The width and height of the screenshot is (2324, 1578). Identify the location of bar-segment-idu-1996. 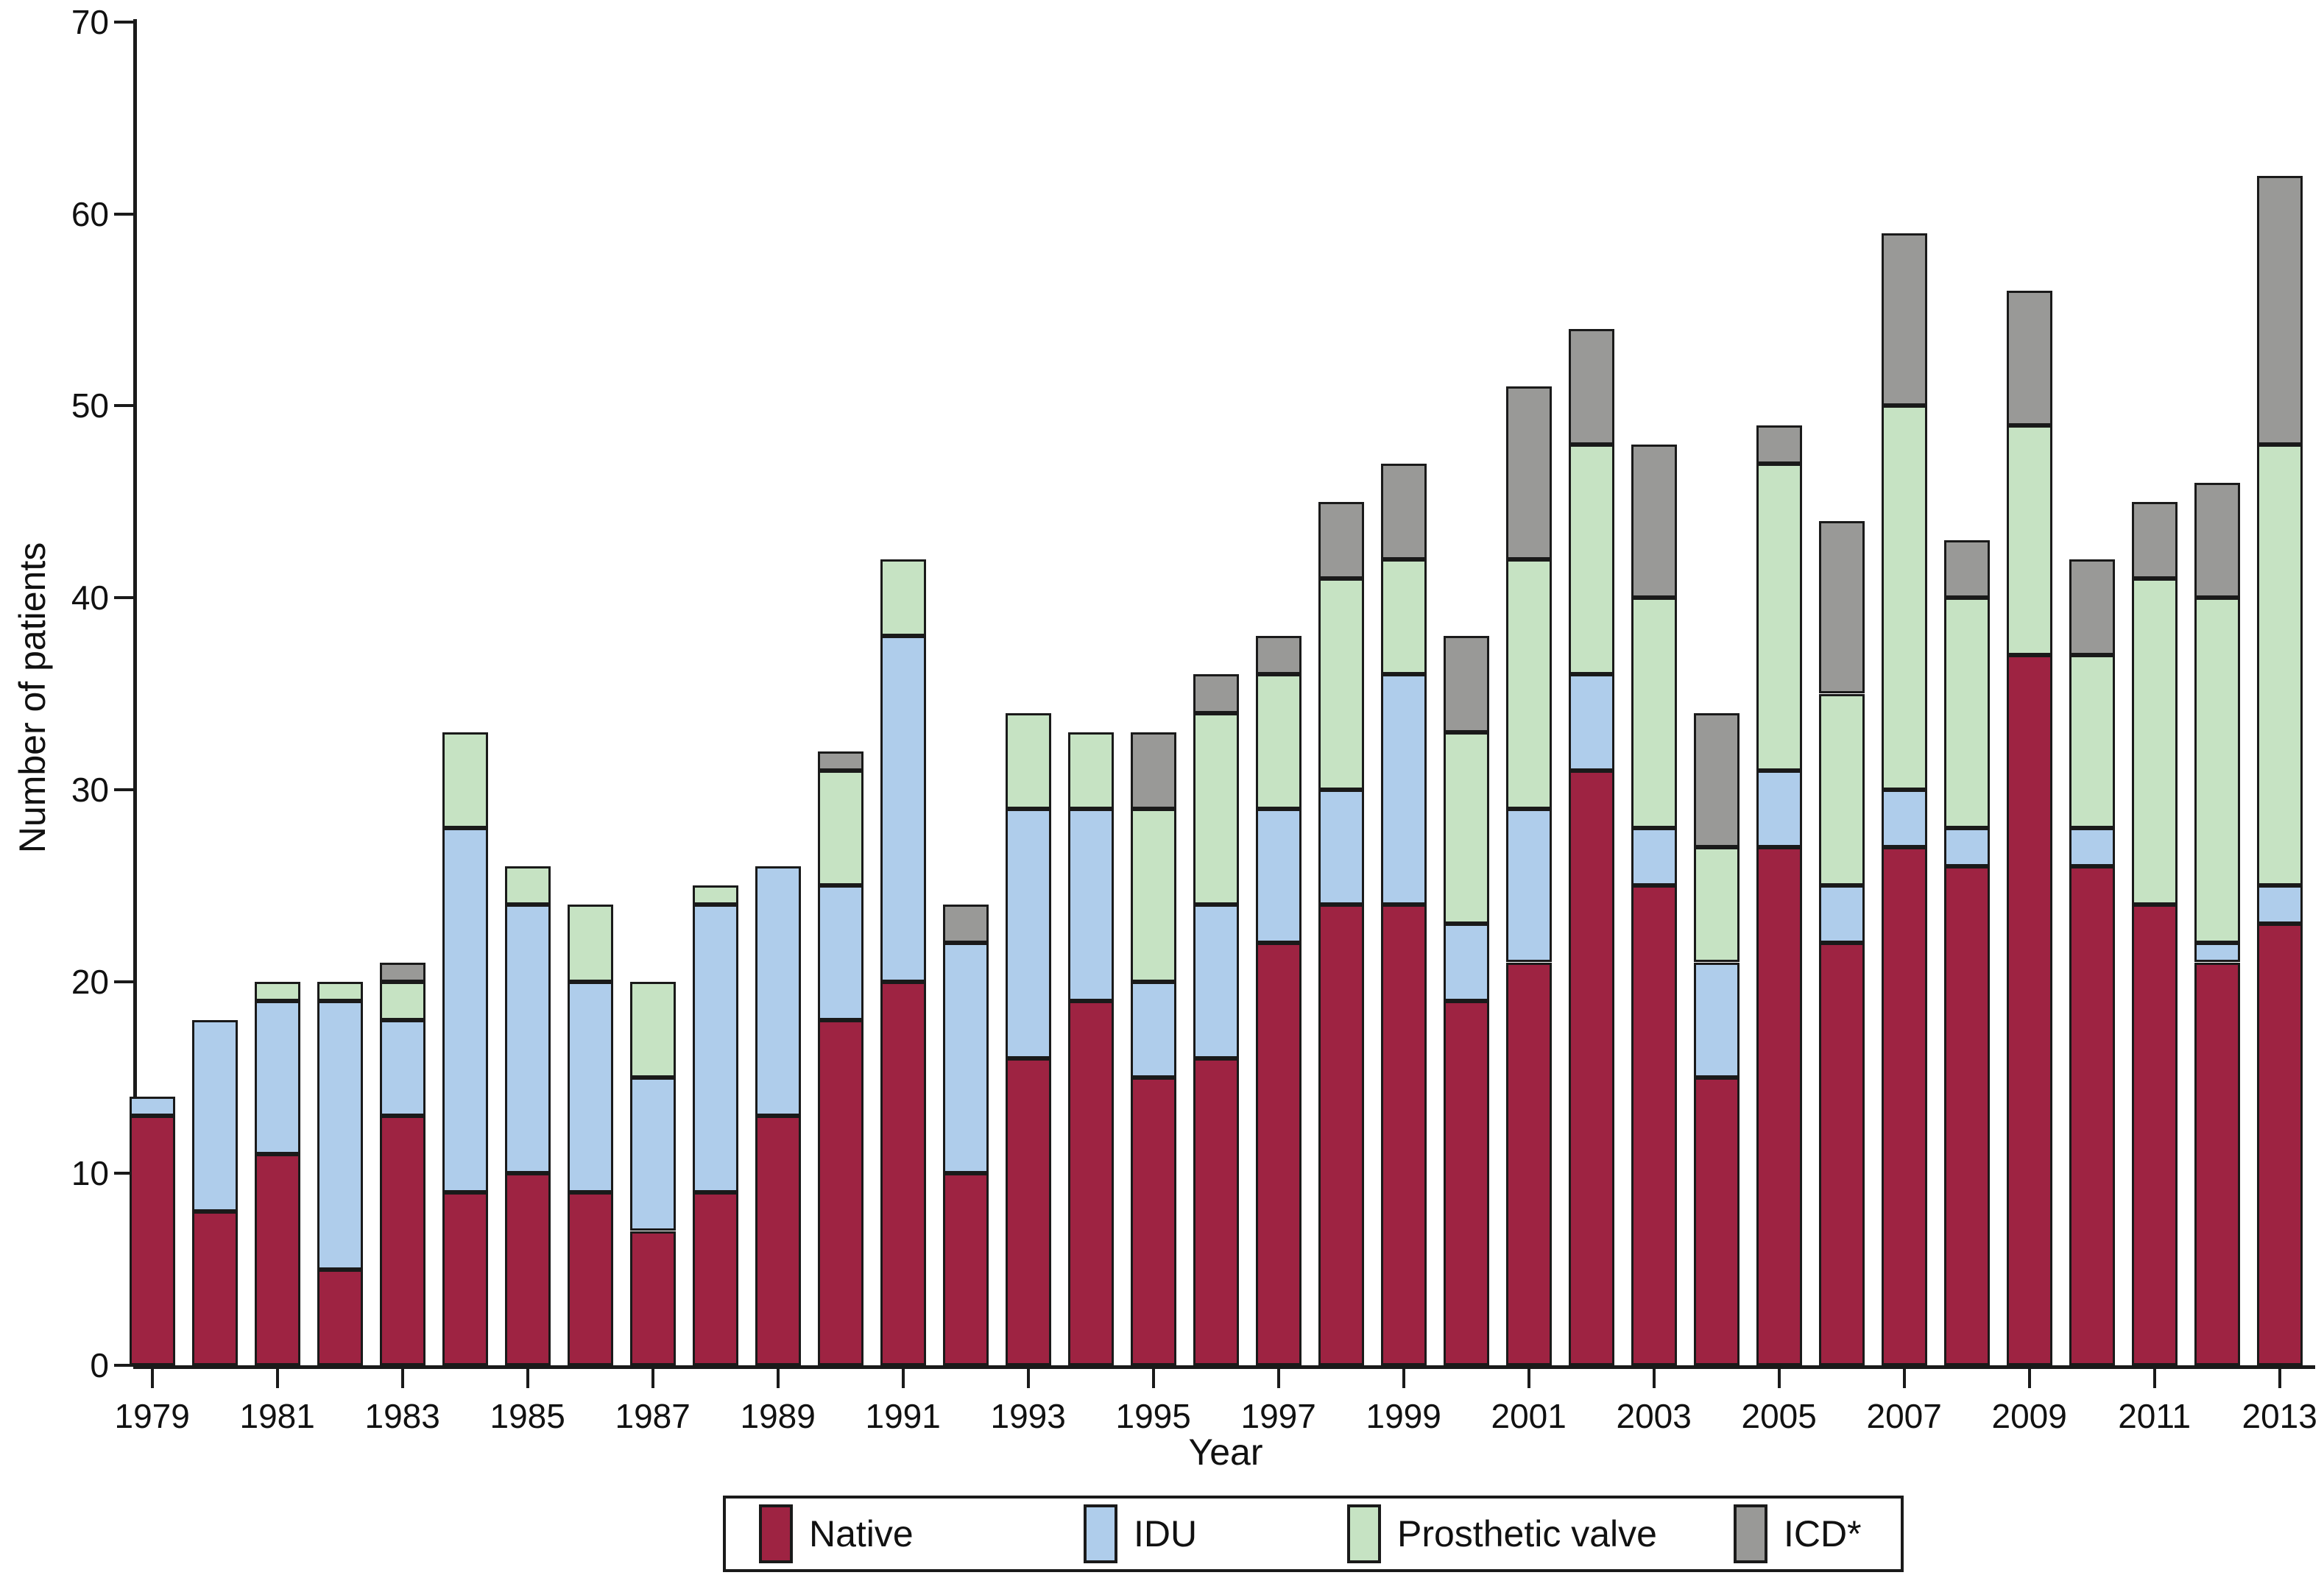
(1216, 981).